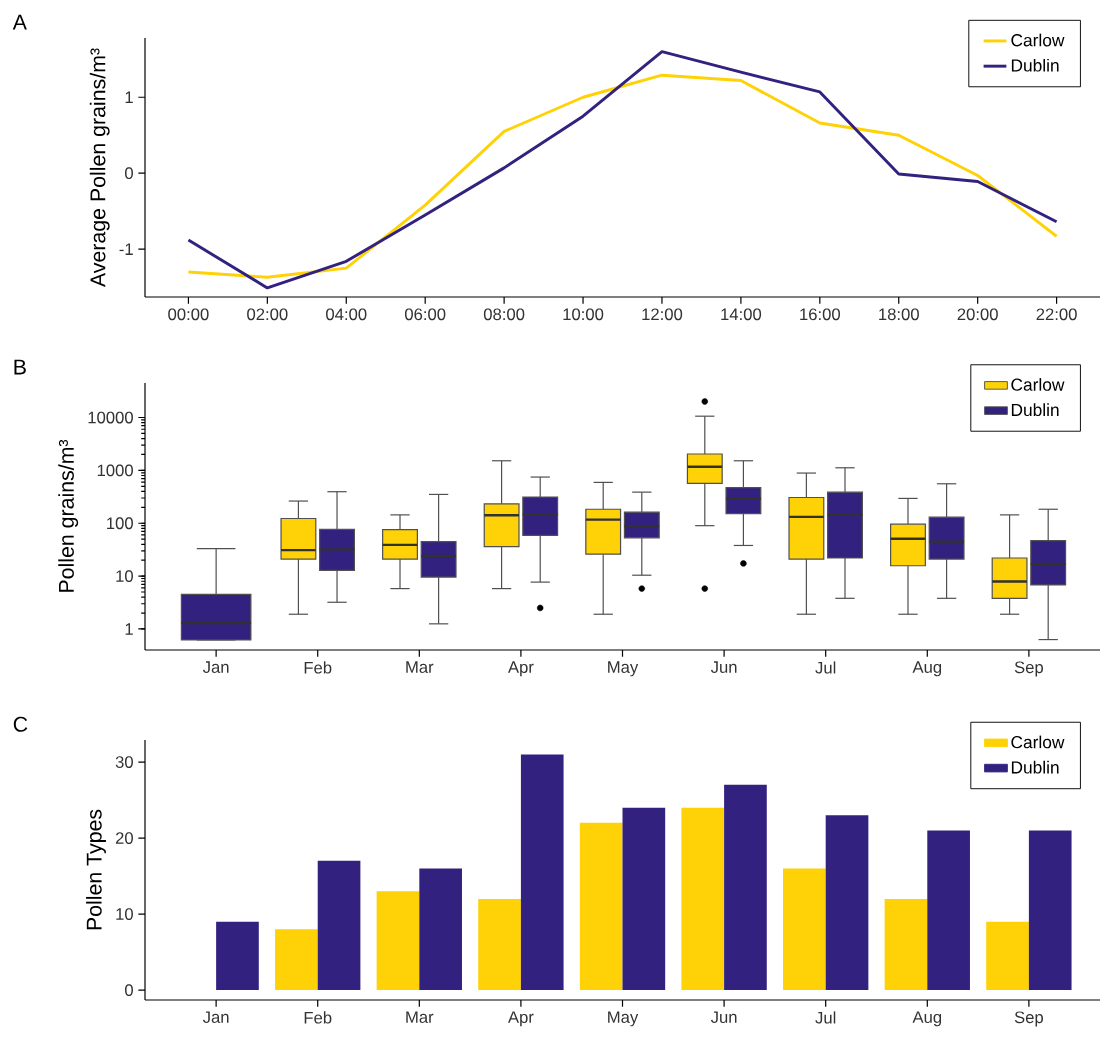 The height and width of the screenshot is (1037, 1105). What do you see at coordinates (19, 22) in the screenshot?
I see `chart-title: A` at bounding box center [19, 22].